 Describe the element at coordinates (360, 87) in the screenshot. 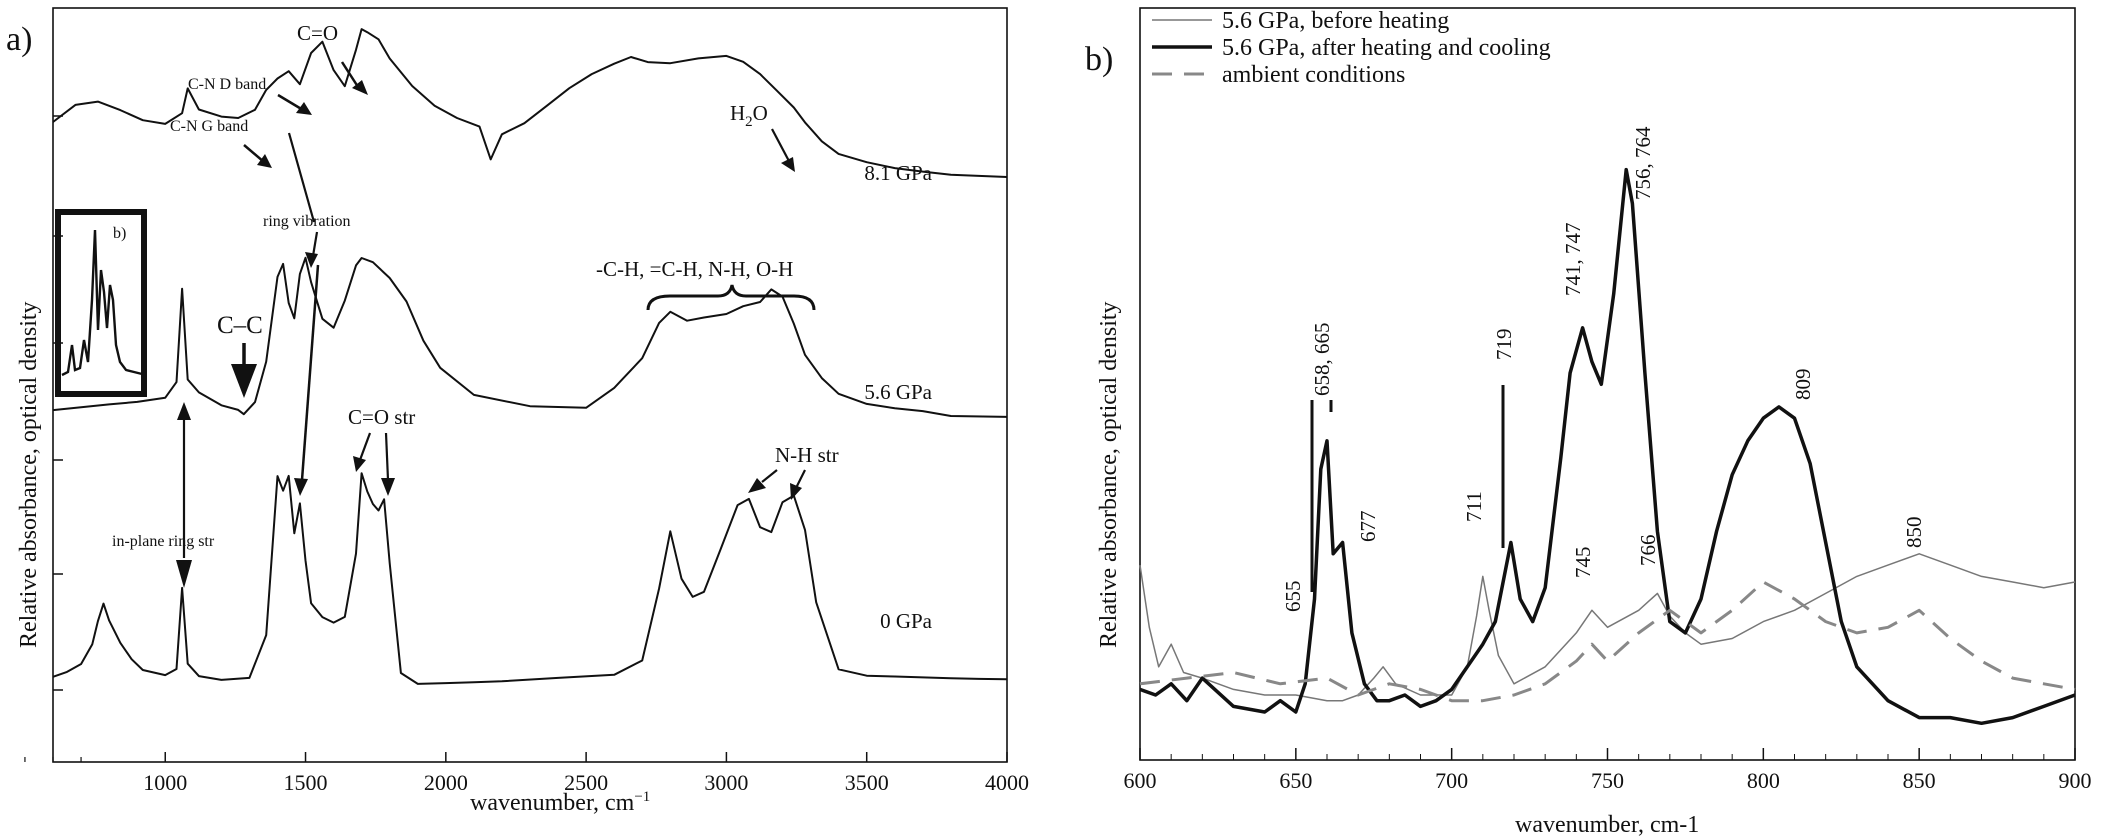

I see `arrowhead-c-eq-o` at that location.